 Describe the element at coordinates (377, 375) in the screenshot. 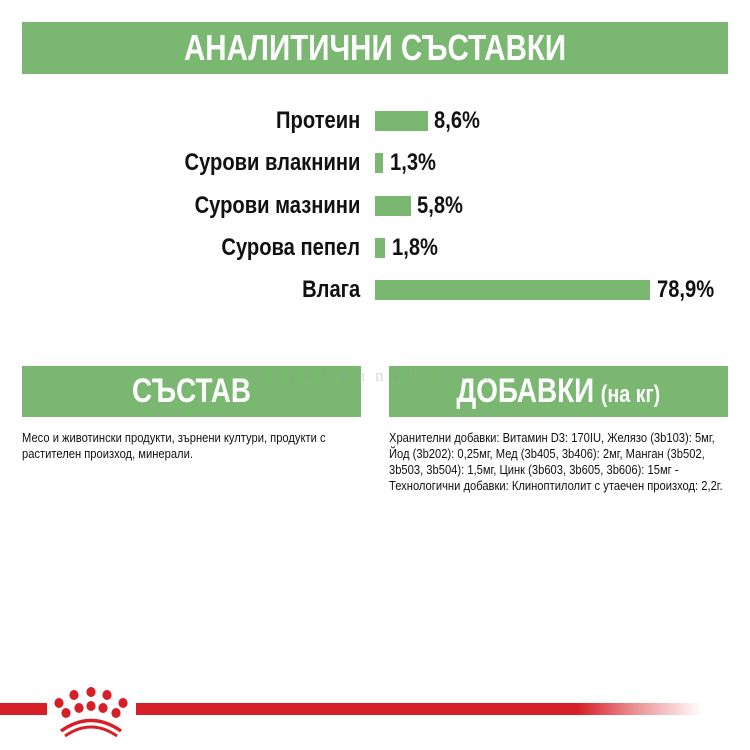

I see `watermark: ariakennel.com` at that location.